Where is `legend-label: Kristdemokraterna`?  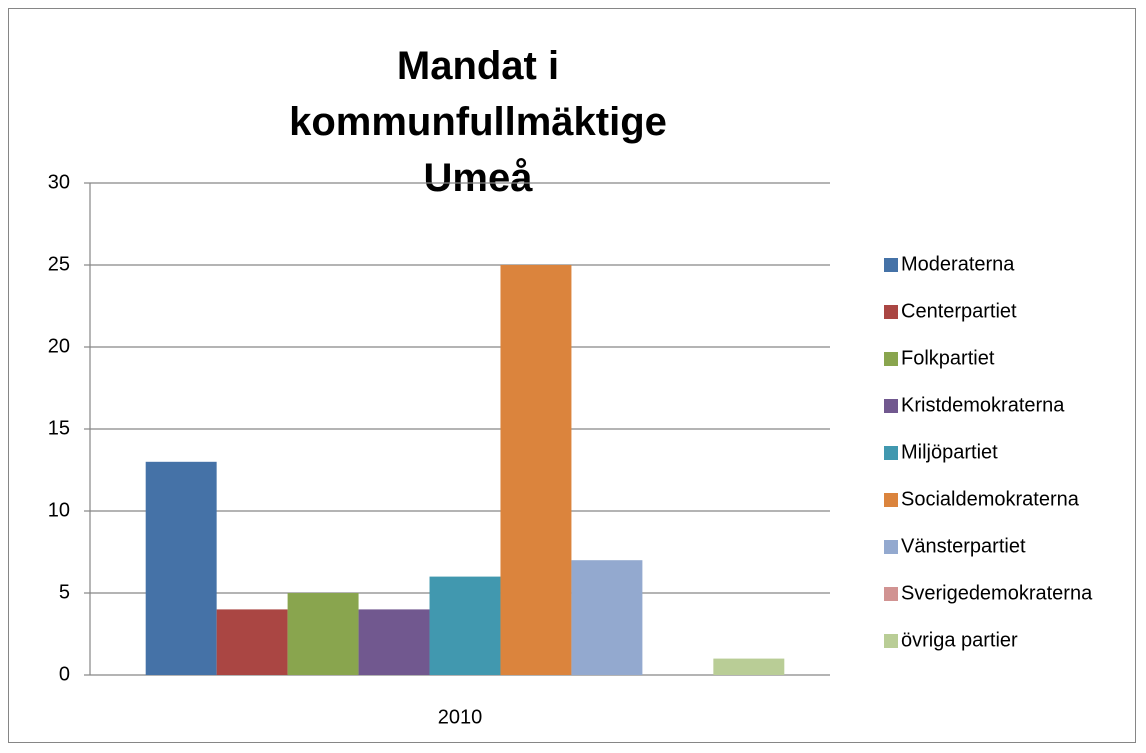 legend-label: Kristdemokraterna is located at coordinates (983, 405).